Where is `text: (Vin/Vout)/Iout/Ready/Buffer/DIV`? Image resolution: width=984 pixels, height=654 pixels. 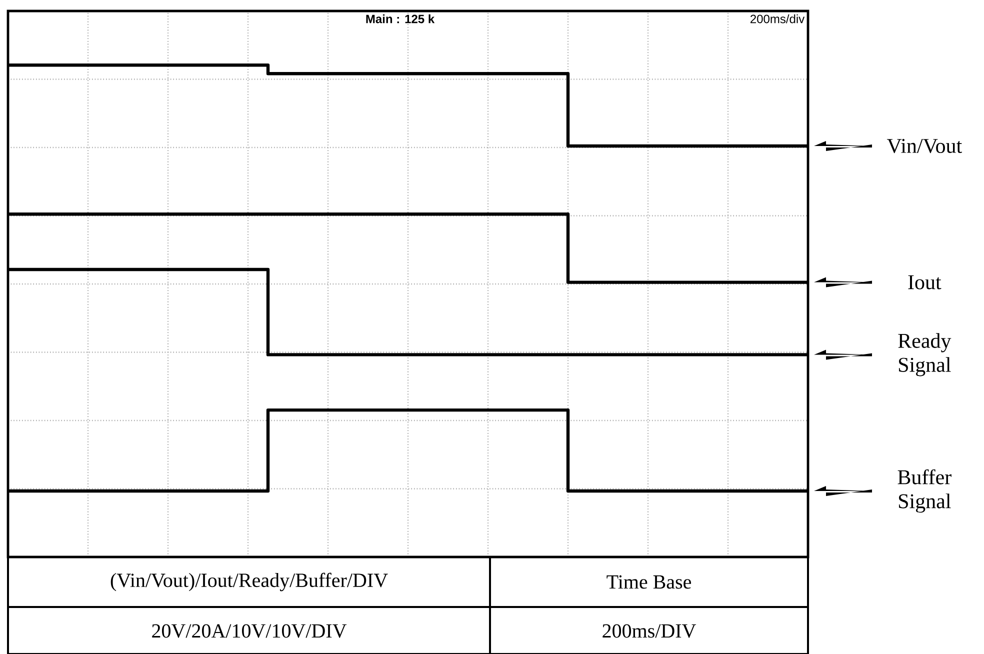
text: (Vin/Vout)/Iout/Ready/Buffer/DIV is located at coordinates (249, 582).